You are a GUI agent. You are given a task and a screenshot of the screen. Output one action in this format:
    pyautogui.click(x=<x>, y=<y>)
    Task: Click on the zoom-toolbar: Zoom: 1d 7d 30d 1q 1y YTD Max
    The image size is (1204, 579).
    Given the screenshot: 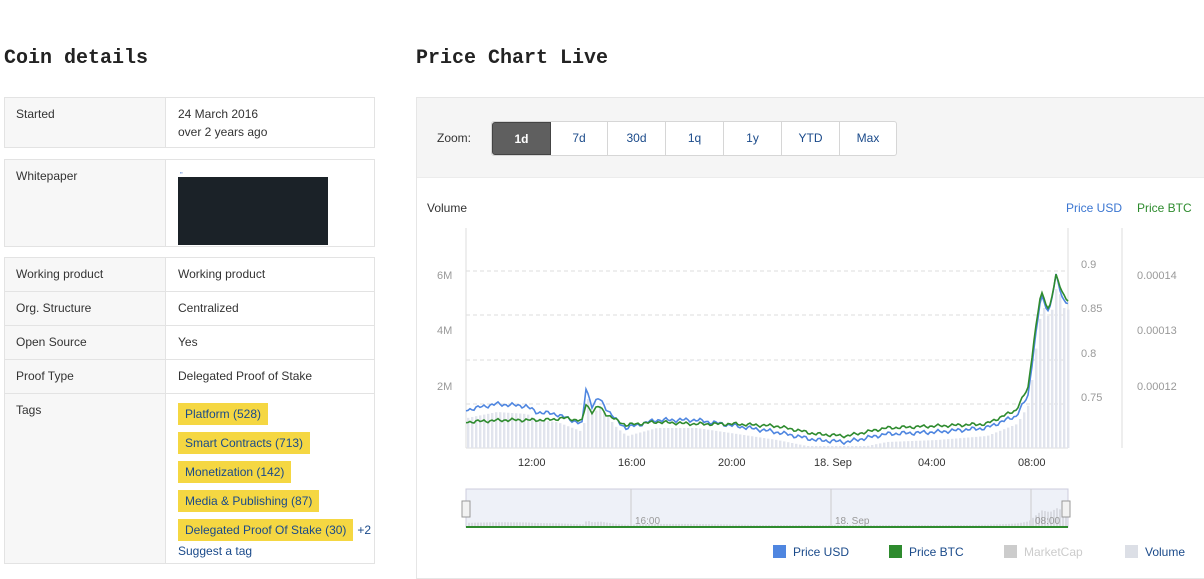 What is the action you would take?
    pyautogui.click(x=810, y=138)
    